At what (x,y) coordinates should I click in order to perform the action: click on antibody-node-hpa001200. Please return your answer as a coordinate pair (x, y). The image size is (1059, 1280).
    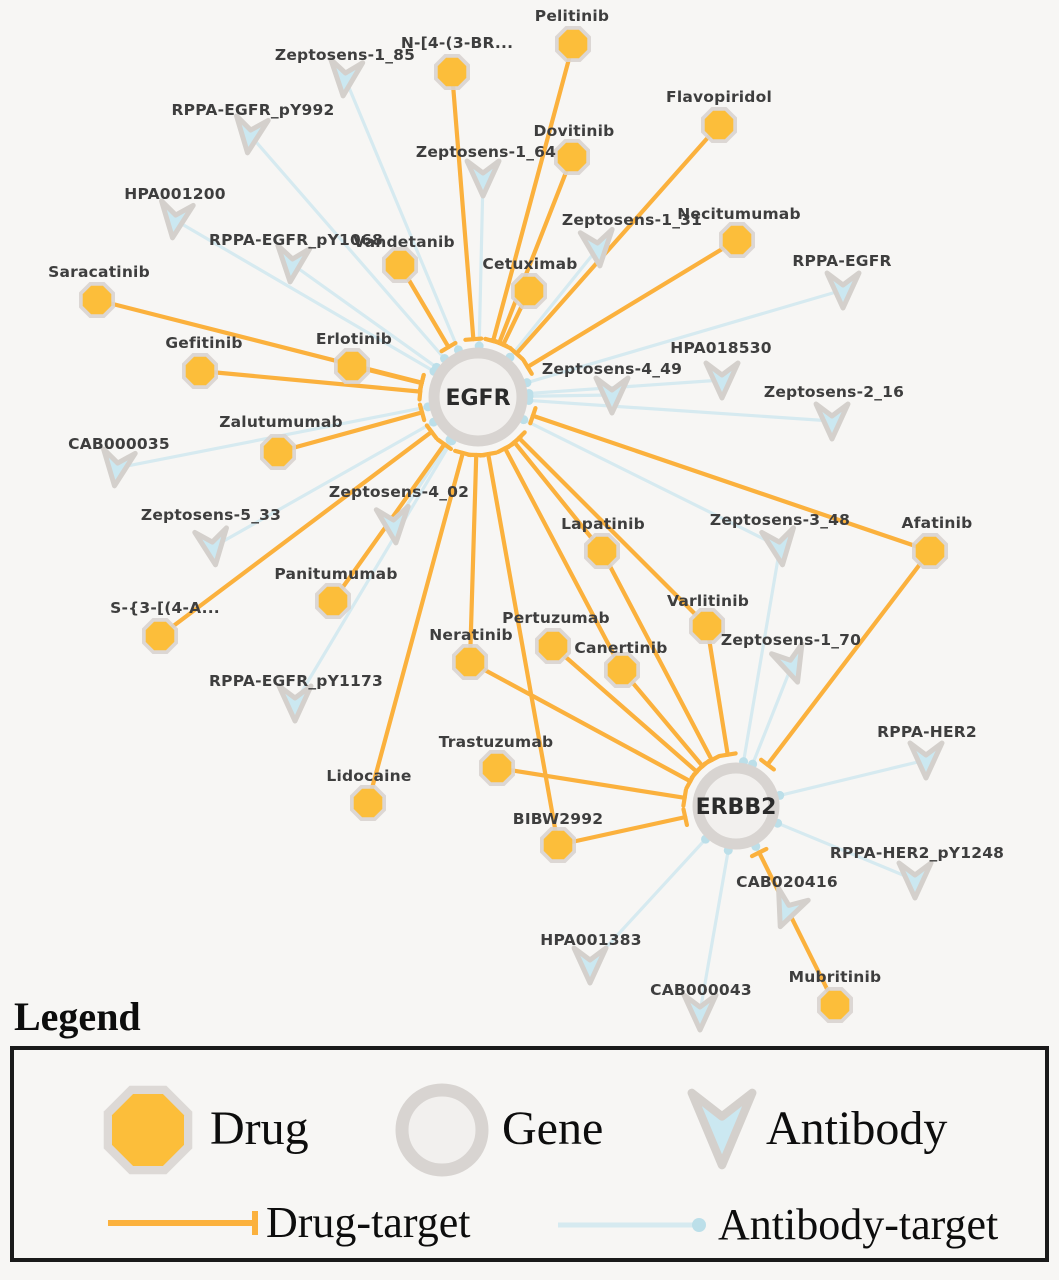
    Looking at the image, I should click on (176, 219).